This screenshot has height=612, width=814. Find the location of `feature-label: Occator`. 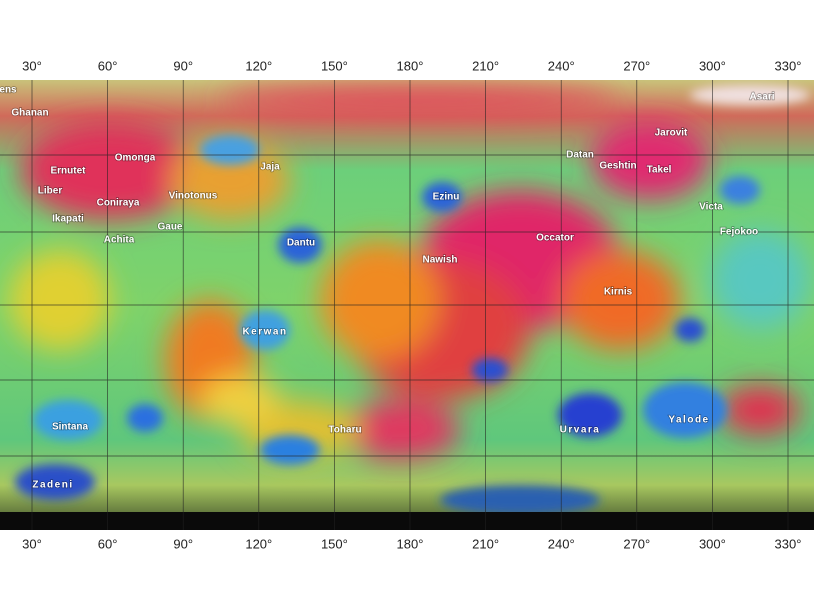

feature-label: Occator is located at coordinates (555, 238).